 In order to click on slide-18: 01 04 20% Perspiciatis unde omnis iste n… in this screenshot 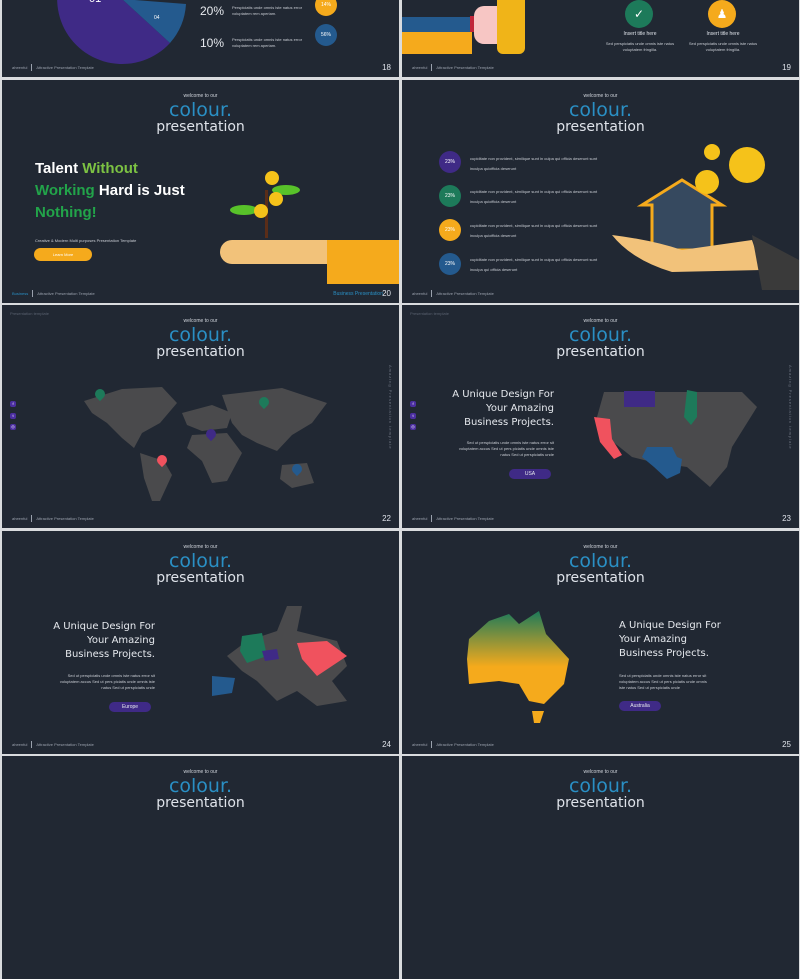, I will do `click(200, 38)`.